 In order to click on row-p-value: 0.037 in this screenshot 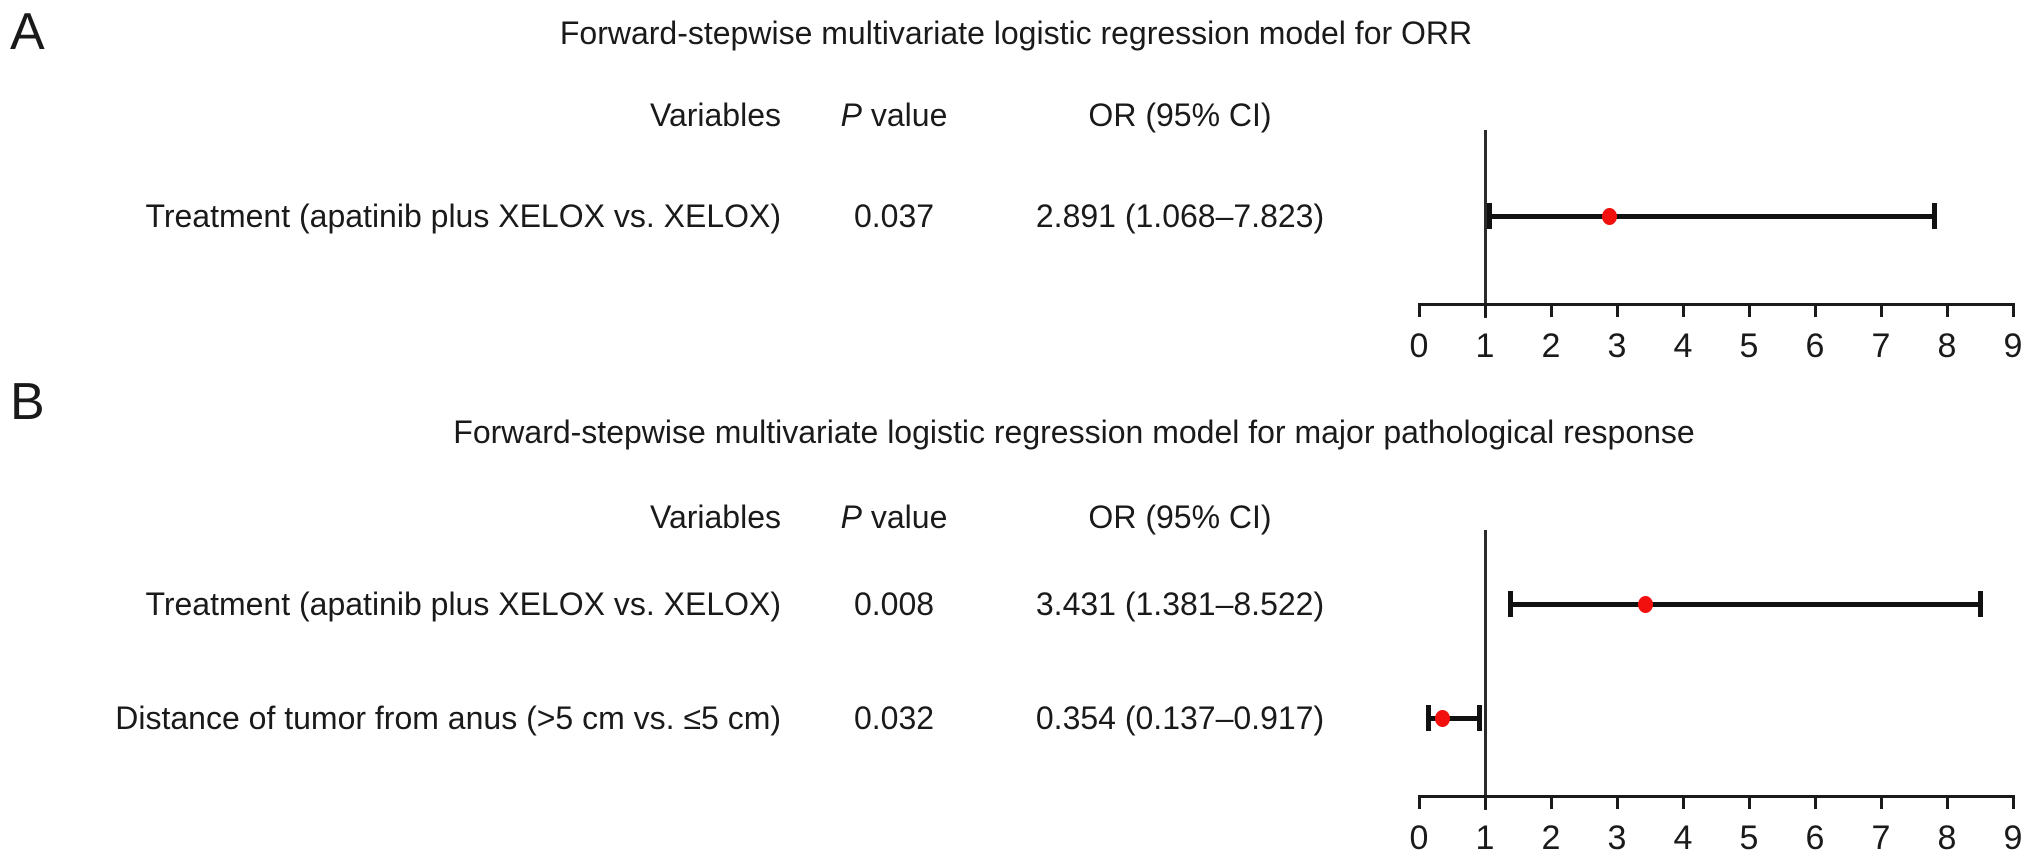, I will do `click(894, 216)`.